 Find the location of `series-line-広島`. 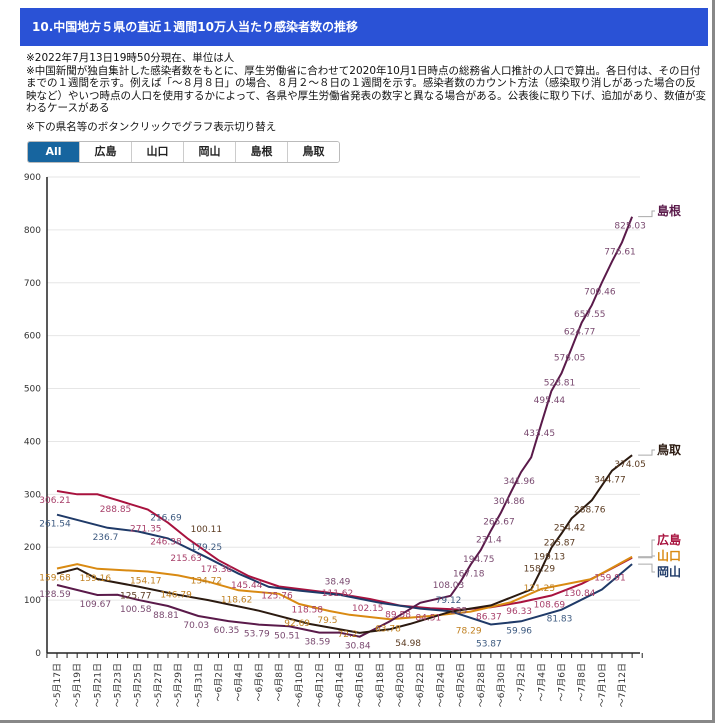

series-line-広島 is located at coordinates (344, 550).